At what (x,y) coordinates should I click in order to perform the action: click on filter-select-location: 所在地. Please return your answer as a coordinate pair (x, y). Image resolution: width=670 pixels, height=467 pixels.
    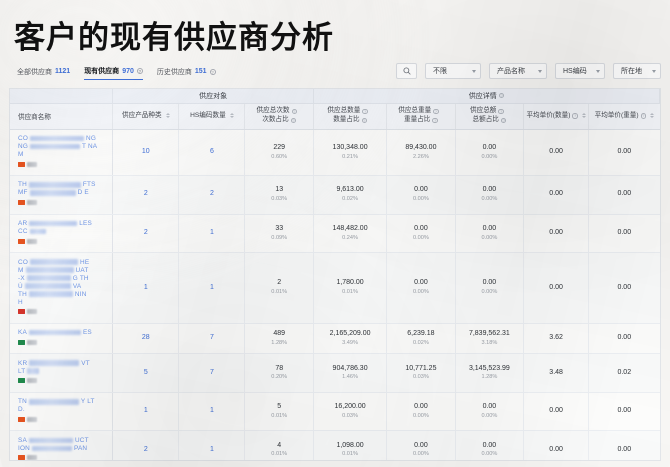
    Looking at the image, I should click on (637, 71).